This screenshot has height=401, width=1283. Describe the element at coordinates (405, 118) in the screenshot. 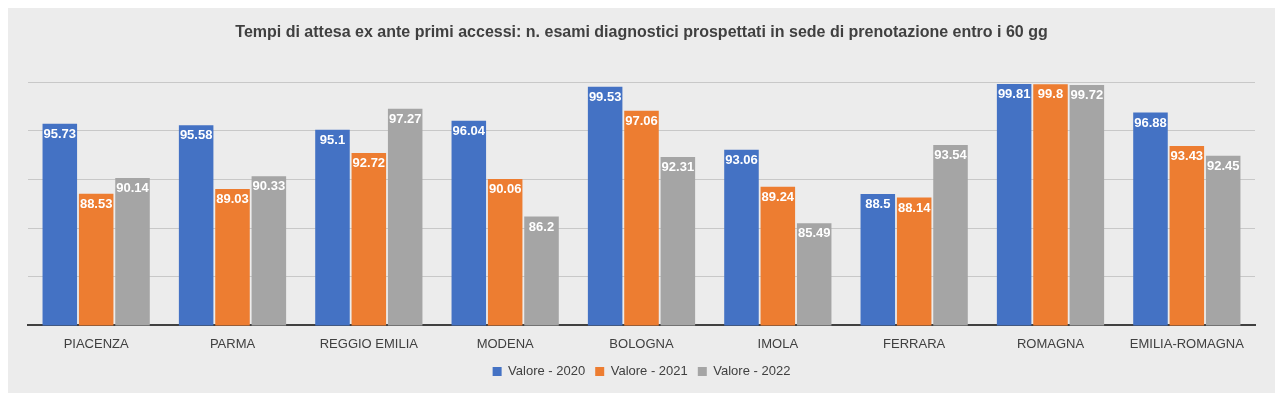

I see `data-label: 97.27` at that location.